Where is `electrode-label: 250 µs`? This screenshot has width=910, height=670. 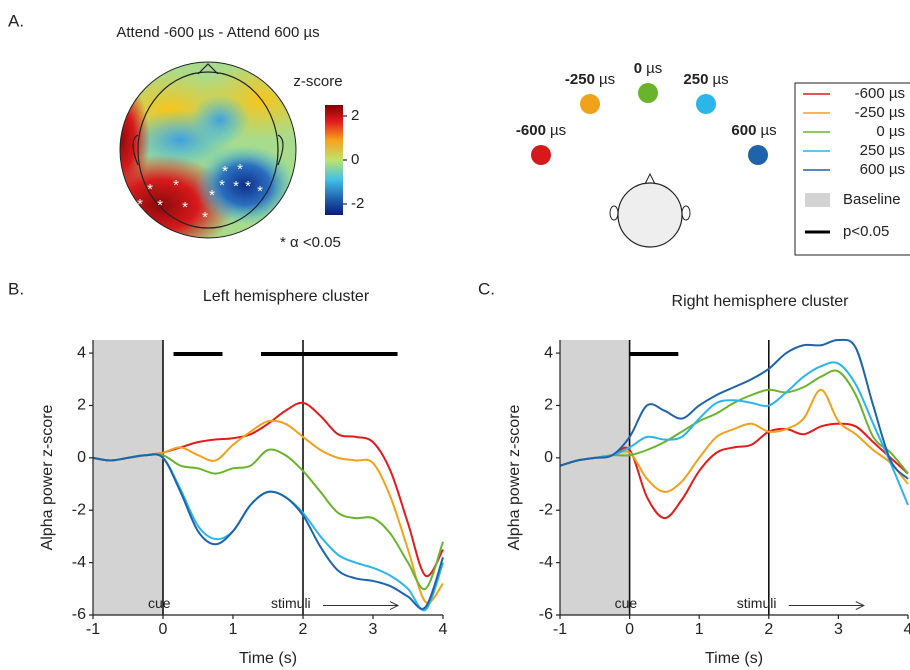
electrode-label: 250 µs is located at coordinates (705, 79).